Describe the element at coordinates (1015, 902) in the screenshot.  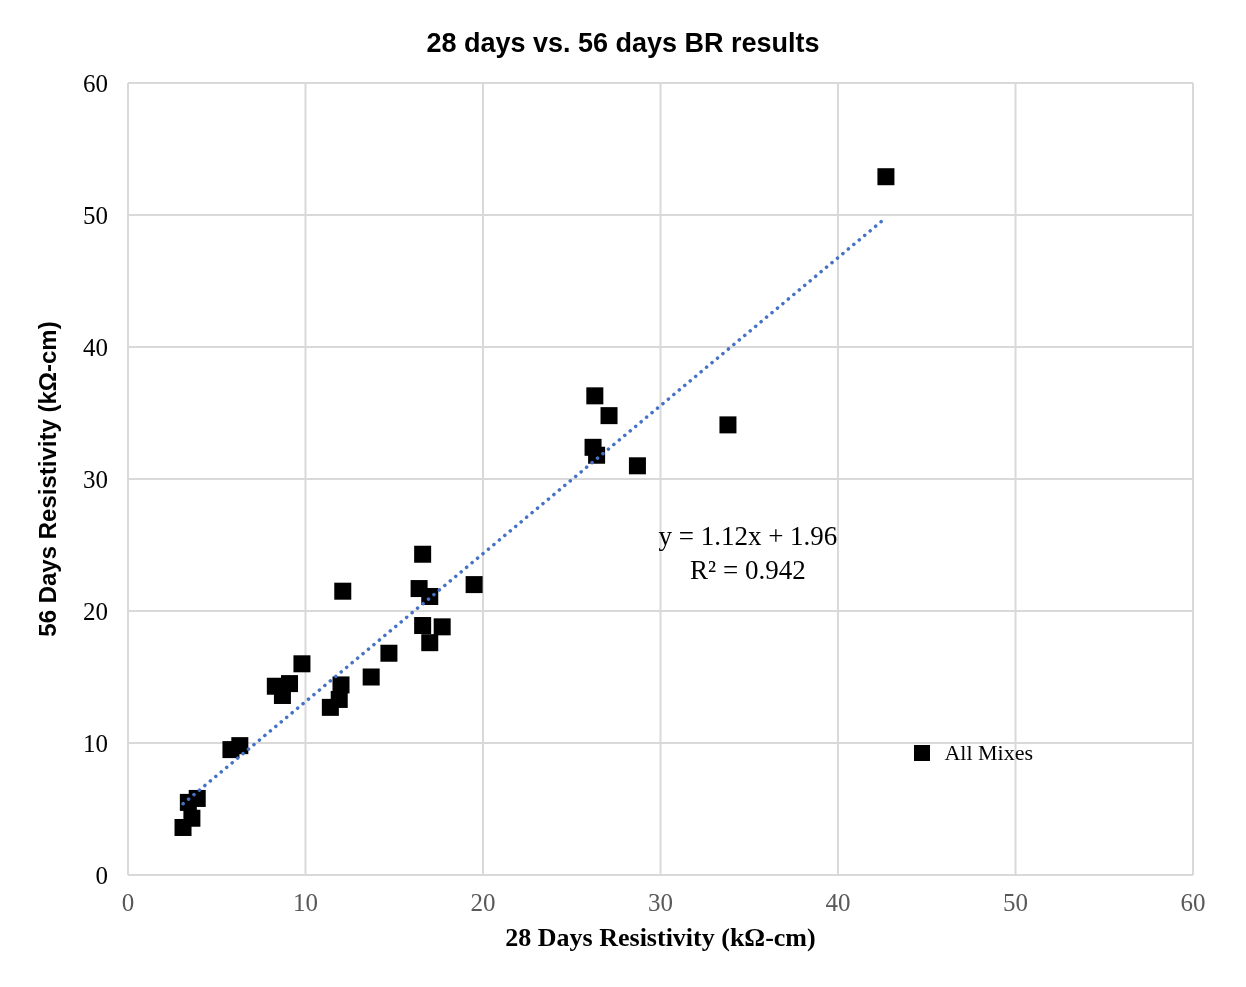
I see `x-tick-label: 50` at that location.